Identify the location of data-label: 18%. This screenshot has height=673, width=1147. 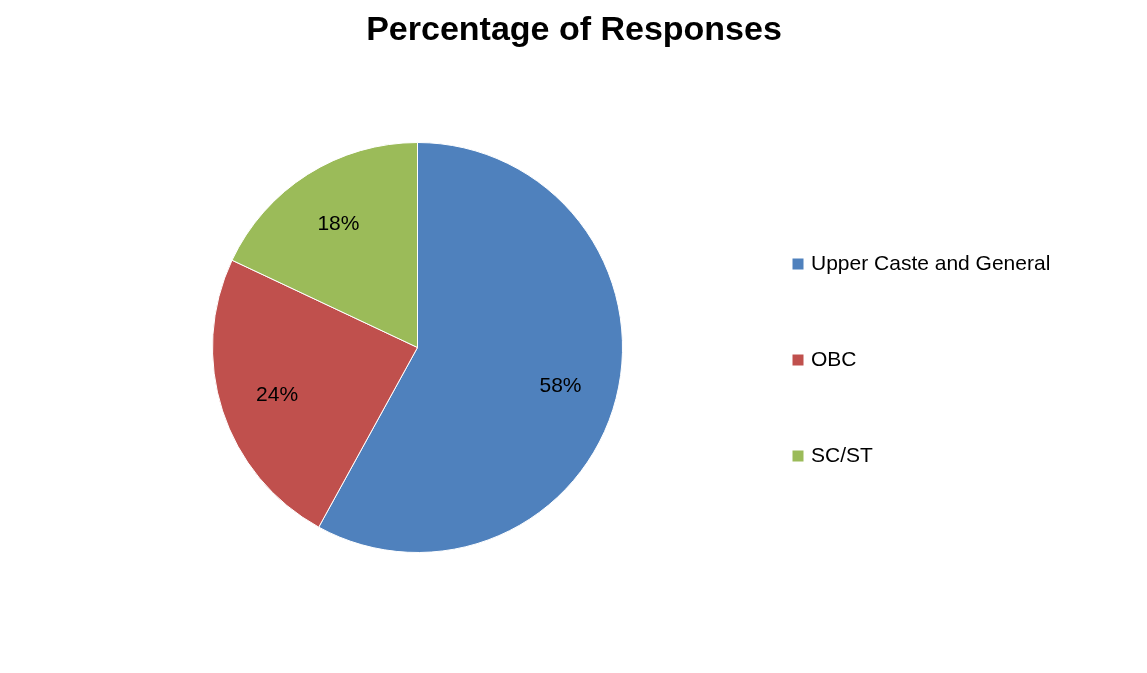
(338, 223).